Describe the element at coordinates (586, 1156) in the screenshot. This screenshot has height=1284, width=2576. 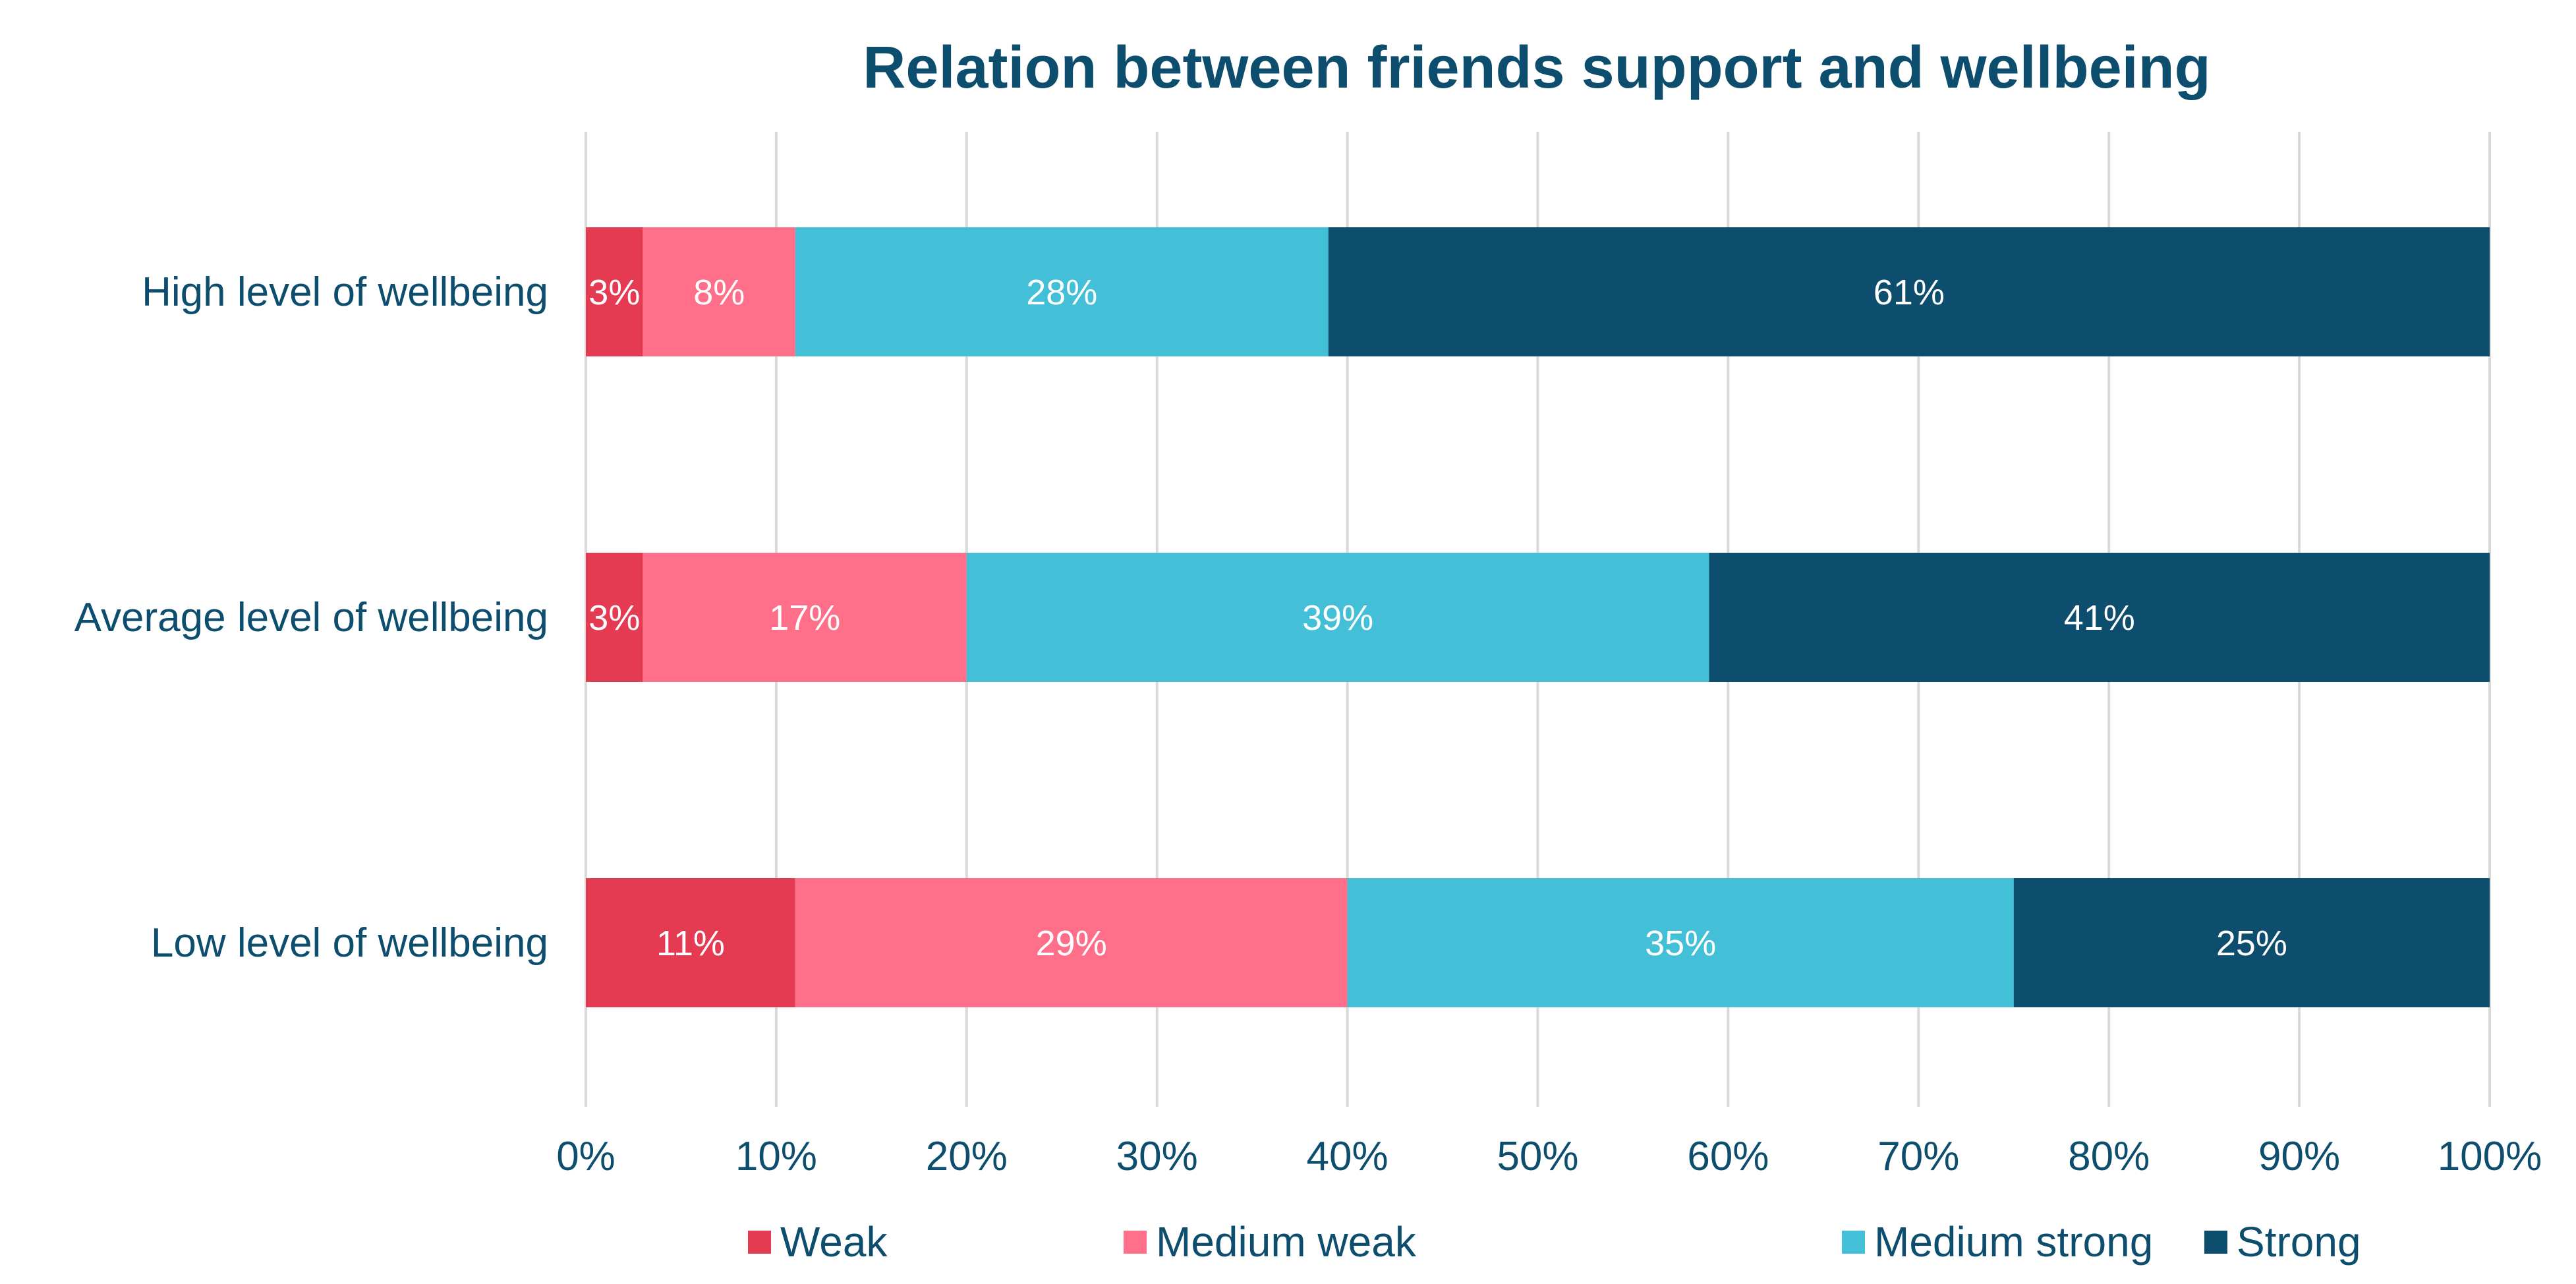
I see `x-tick-label: 0%` at that location.